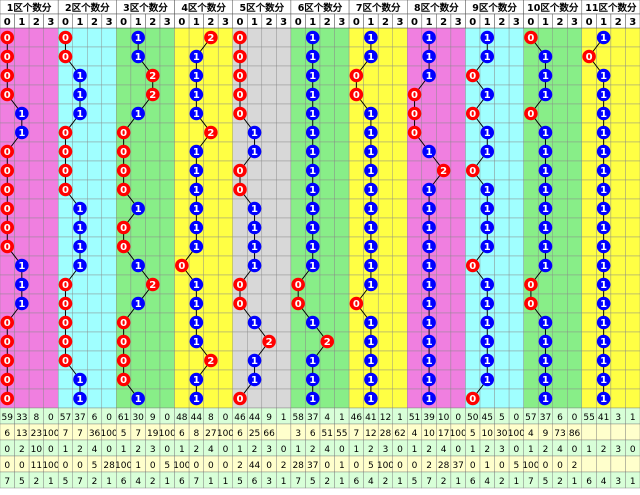  Describe the element at coordinates (386, 450) in the screenshot. I see `stats-value: 3` at that location.